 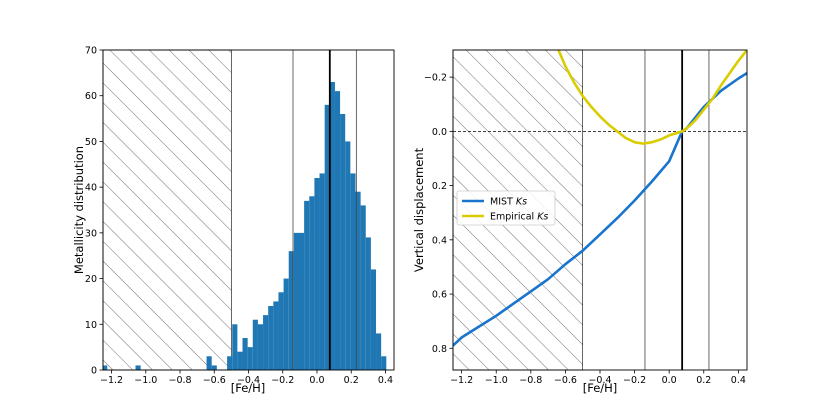 I want to click on left-ytick-label: 60, so click(x=91, y=96).